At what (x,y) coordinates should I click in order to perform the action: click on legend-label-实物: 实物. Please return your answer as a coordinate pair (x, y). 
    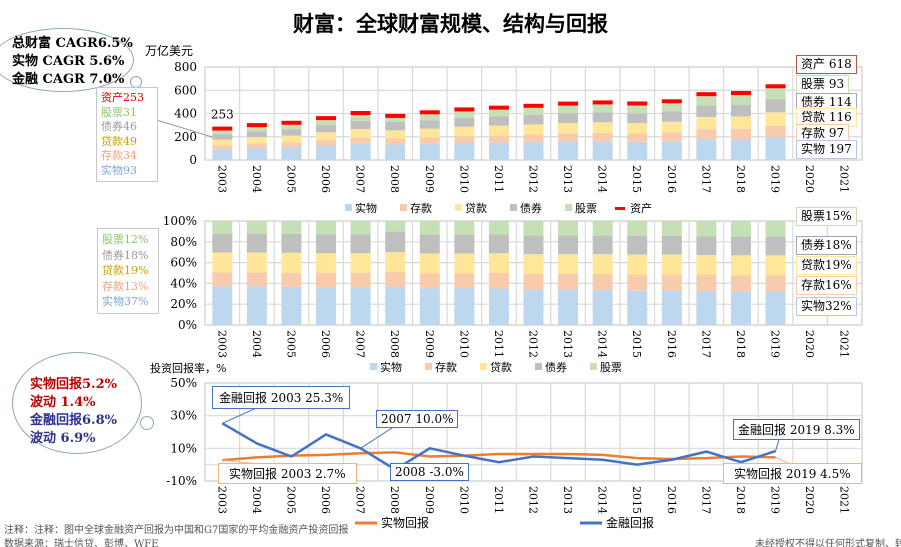
    Looking at the image, I should click on (366, 208).